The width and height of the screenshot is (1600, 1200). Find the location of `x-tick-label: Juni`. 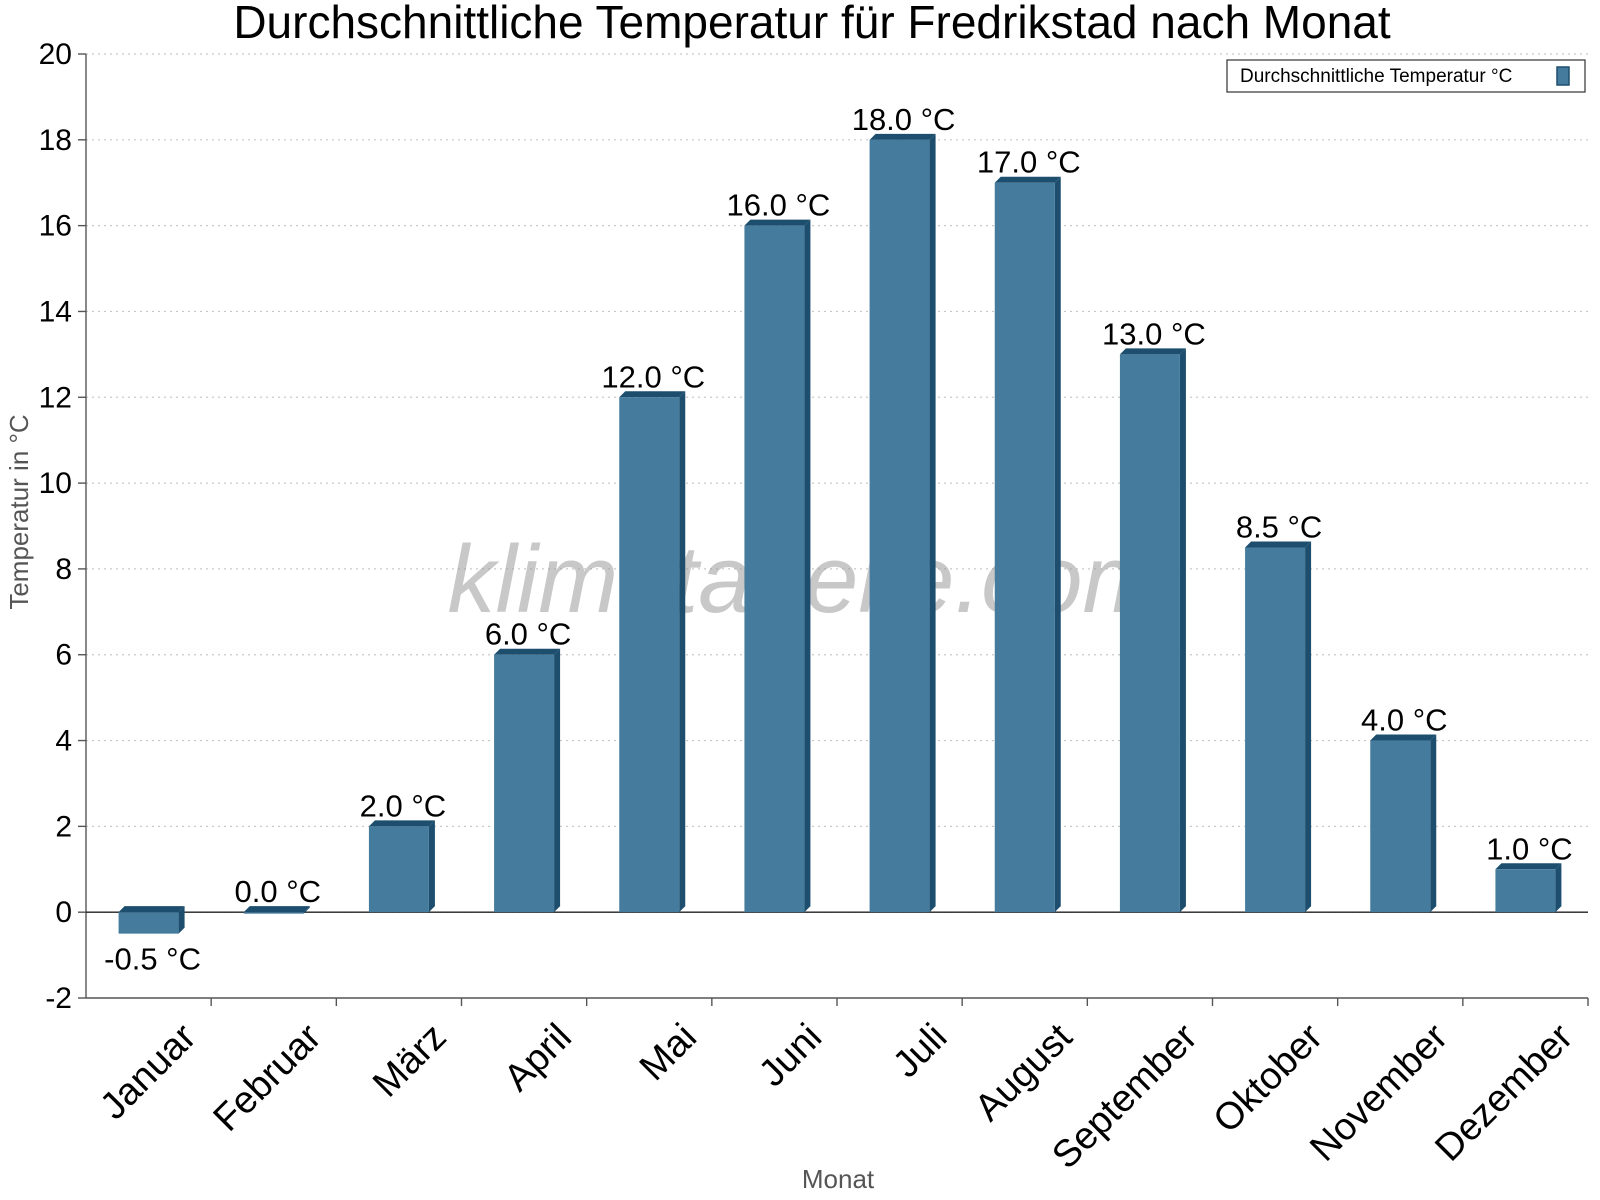

x-tick-label: Juni is located at coordinates (790, 1055).